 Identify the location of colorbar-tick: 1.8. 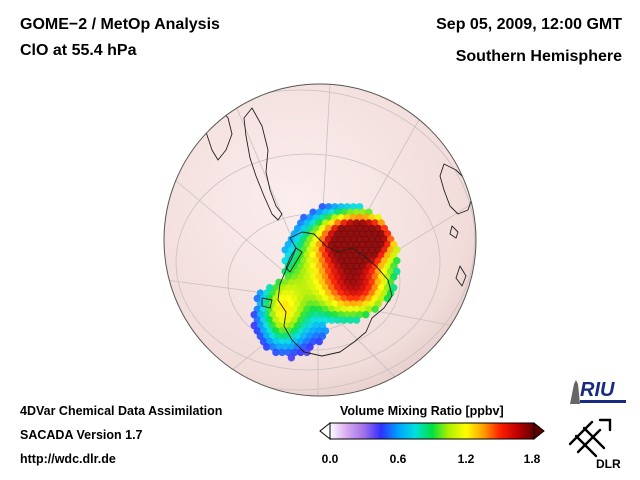
(532, 459).